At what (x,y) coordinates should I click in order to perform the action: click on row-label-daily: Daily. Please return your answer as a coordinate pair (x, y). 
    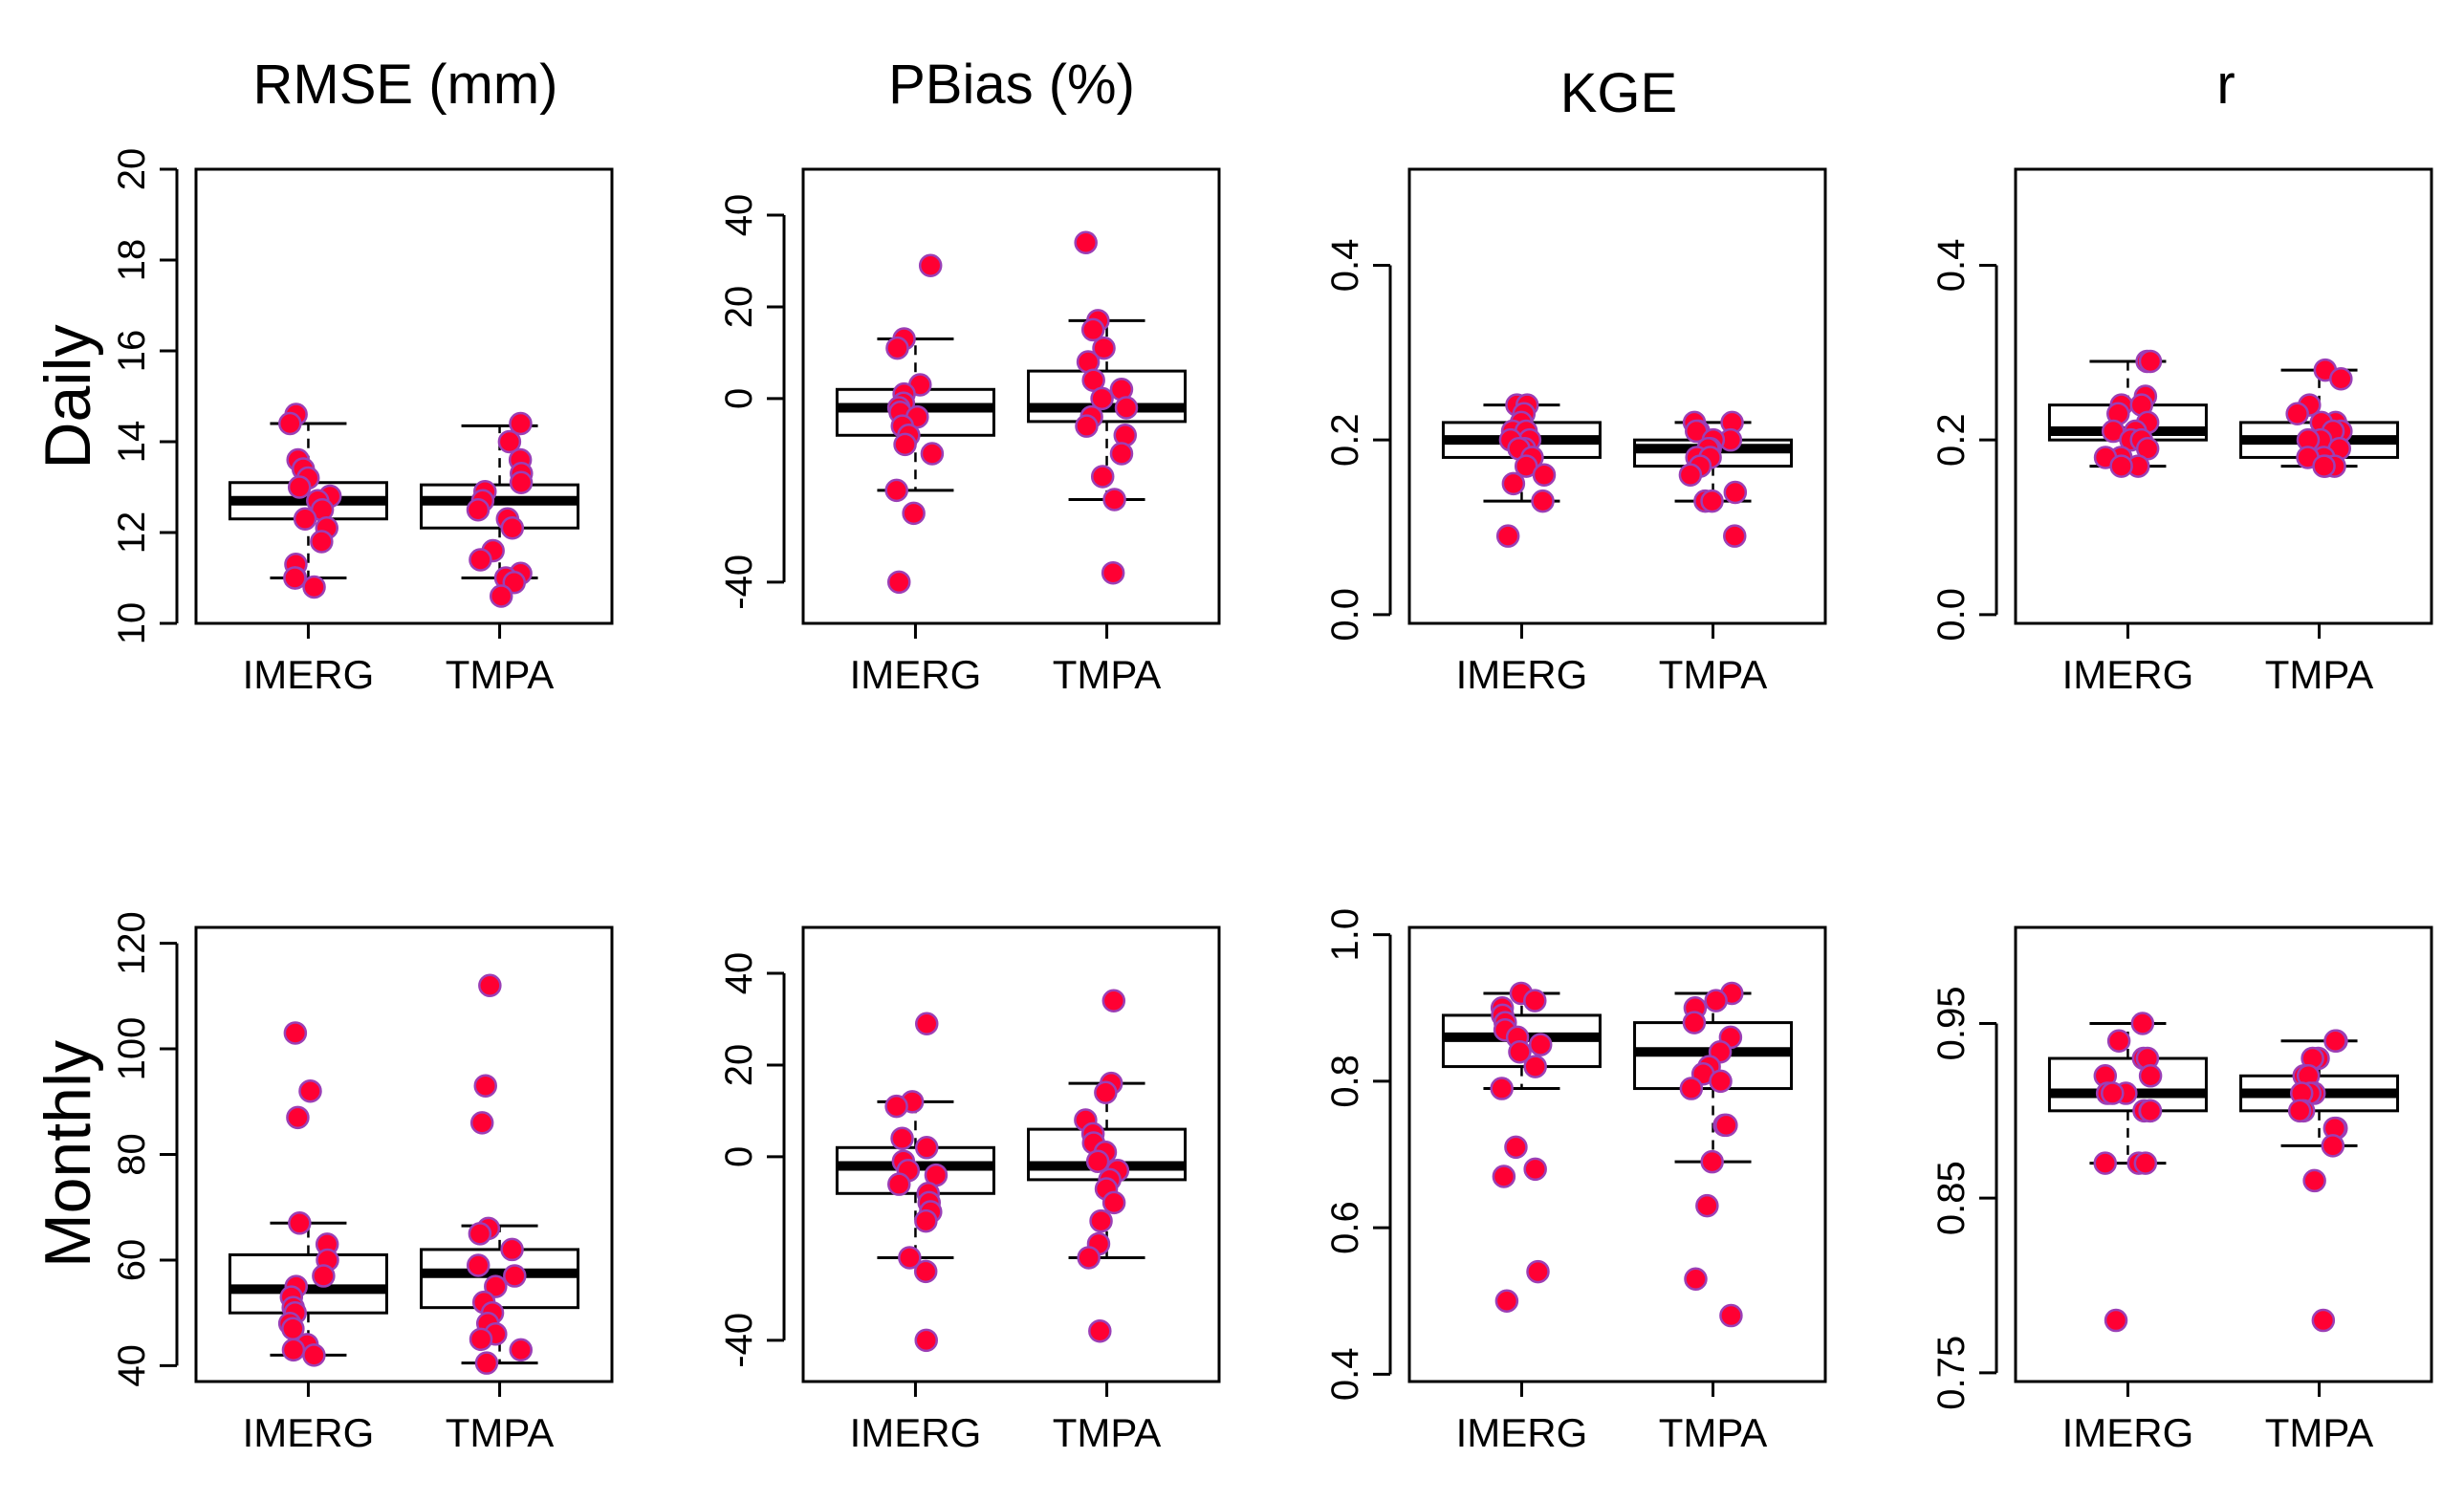
    Looking at the image, I should click on (68, 396).